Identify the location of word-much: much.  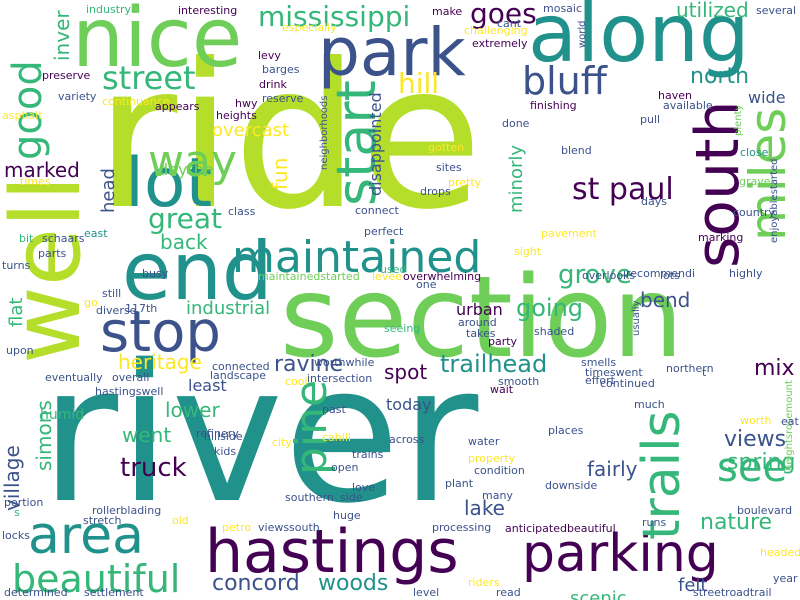
(649, 404).